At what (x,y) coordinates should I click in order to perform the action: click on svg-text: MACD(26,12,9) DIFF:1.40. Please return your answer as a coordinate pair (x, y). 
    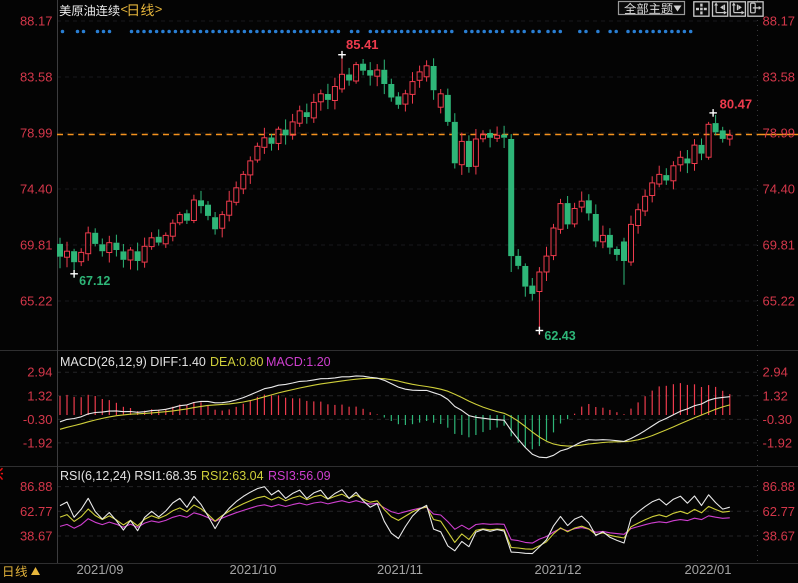
    Looking at the image, I should click on (133, 362).